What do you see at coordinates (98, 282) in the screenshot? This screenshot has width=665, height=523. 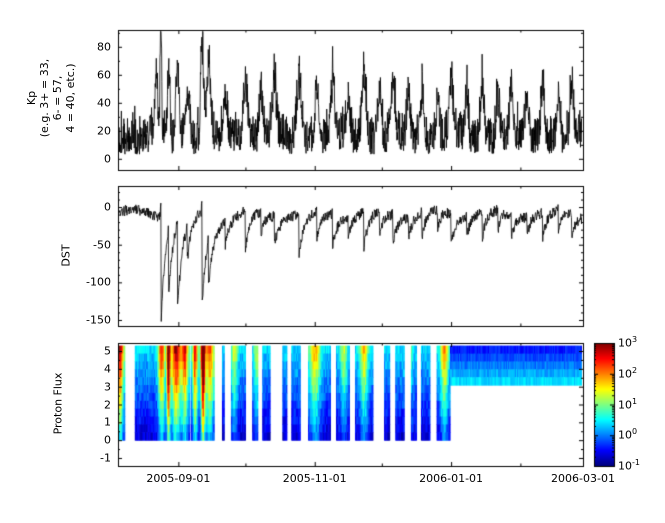 I see `dst-y-tick-label: -100` at bounding box center [98, 282].